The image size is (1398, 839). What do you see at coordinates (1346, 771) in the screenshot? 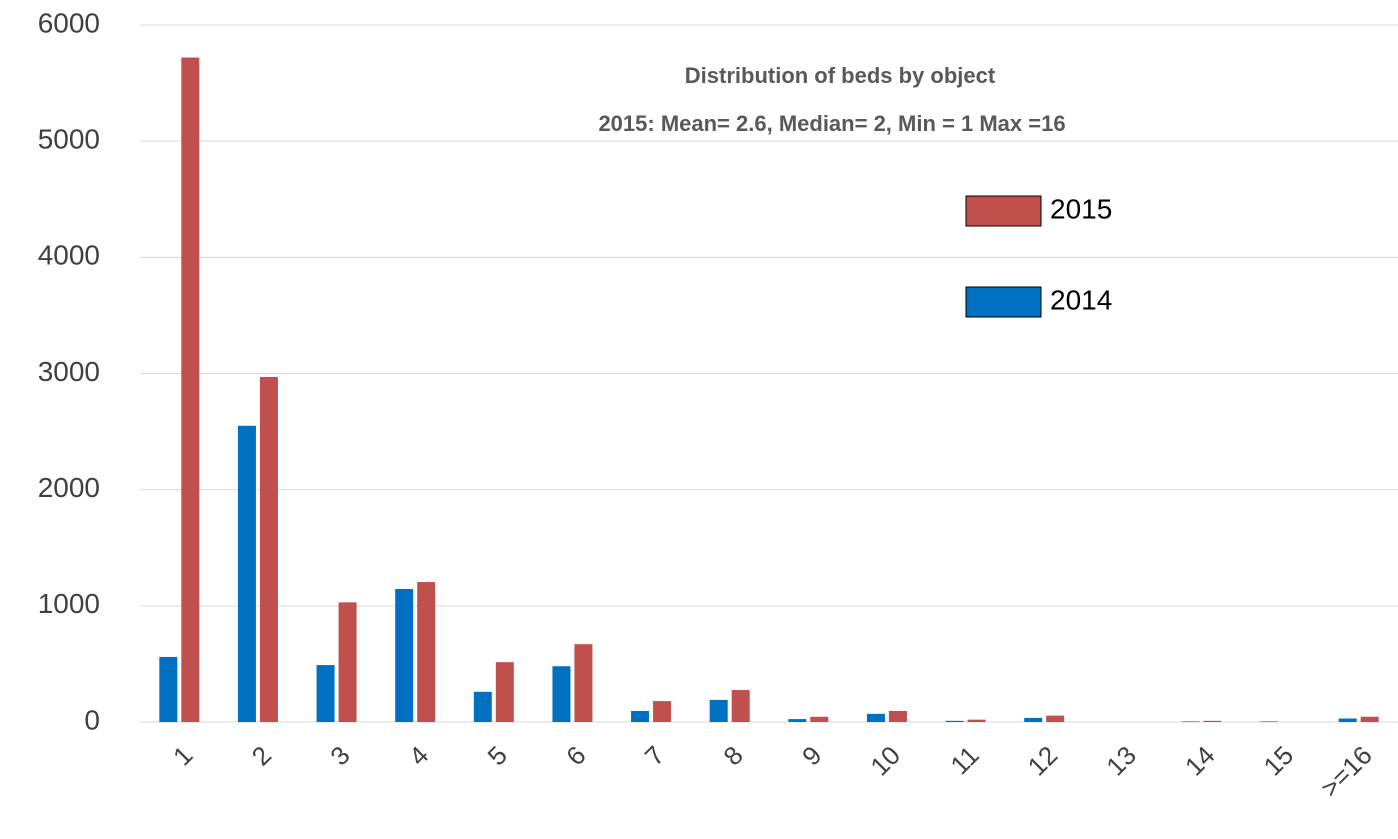
I see `x-tick-label: >=16` at bounding box center [1346, 771].